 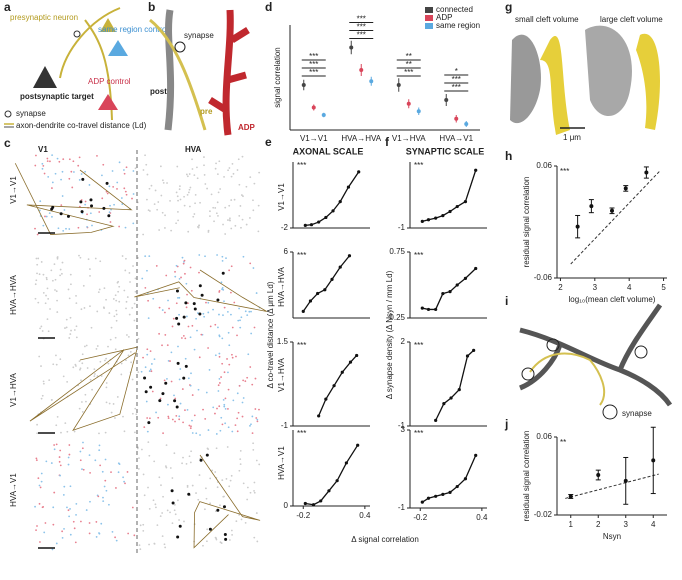 What do you see at coordinates (44, 17) in the screenshot?
I see `label: presynaptic neuron` at bounding box center [44, 17].